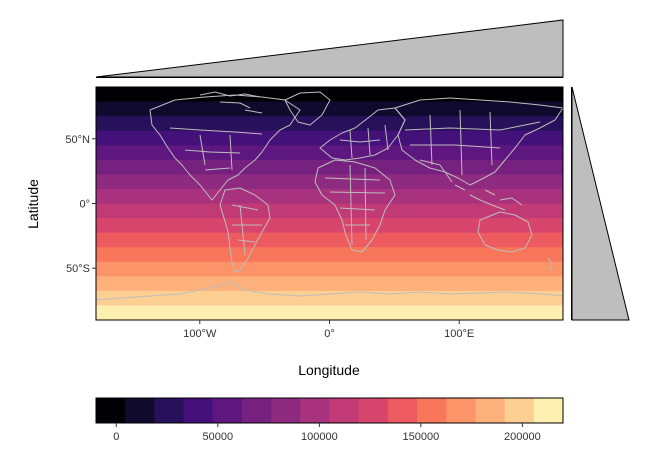 Image resolution: width=648 pixels, height=461 pixels. What do you see at coordinates (77, 140) in the screenshot?
I see `y-tick-label: 50°N` at bounding box center [77, 140].